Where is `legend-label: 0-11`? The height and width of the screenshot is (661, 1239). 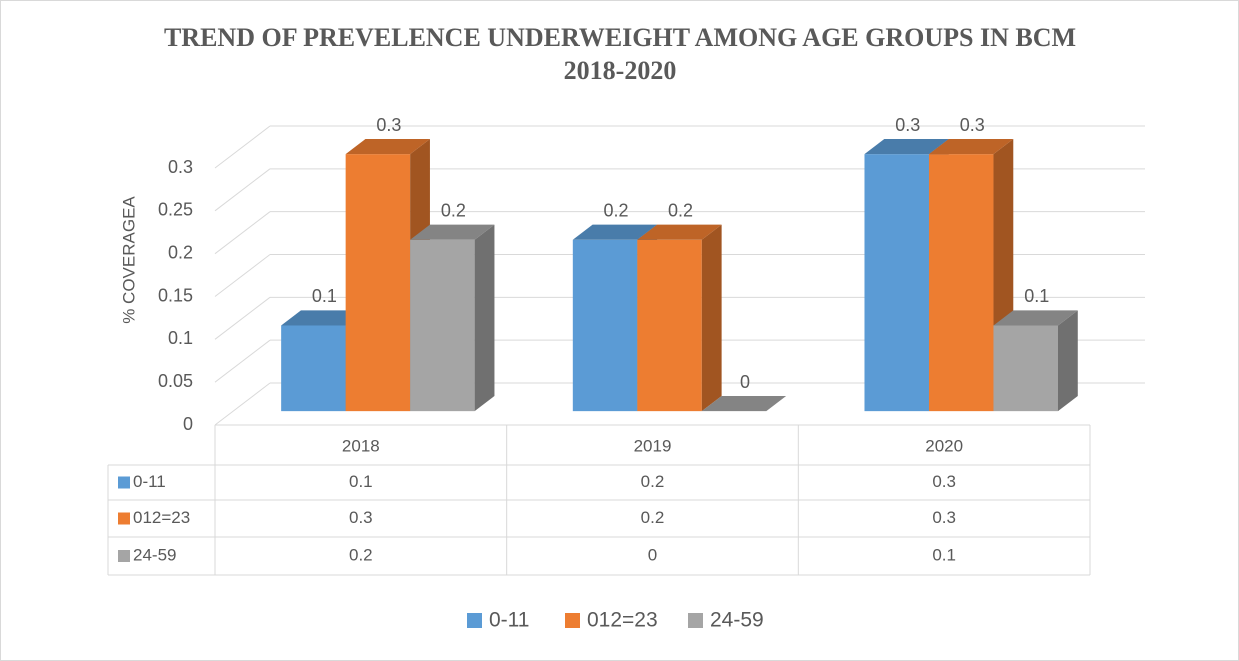 legend-label: 0-11 is located at coordinates (509, 620).